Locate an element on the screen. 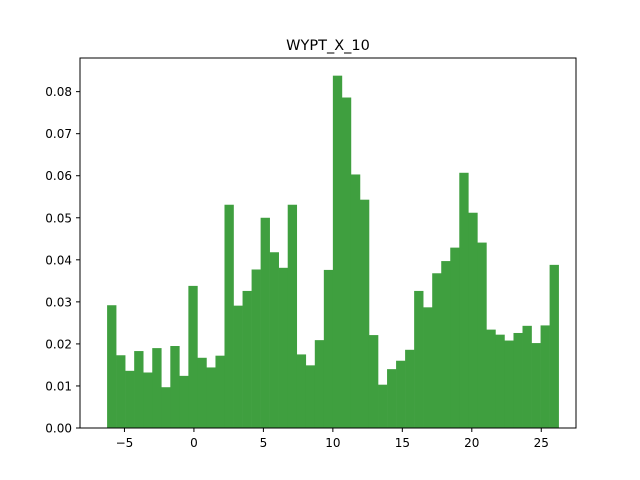  y-tick-label: 0.02 is located at coordinates (58, 344).